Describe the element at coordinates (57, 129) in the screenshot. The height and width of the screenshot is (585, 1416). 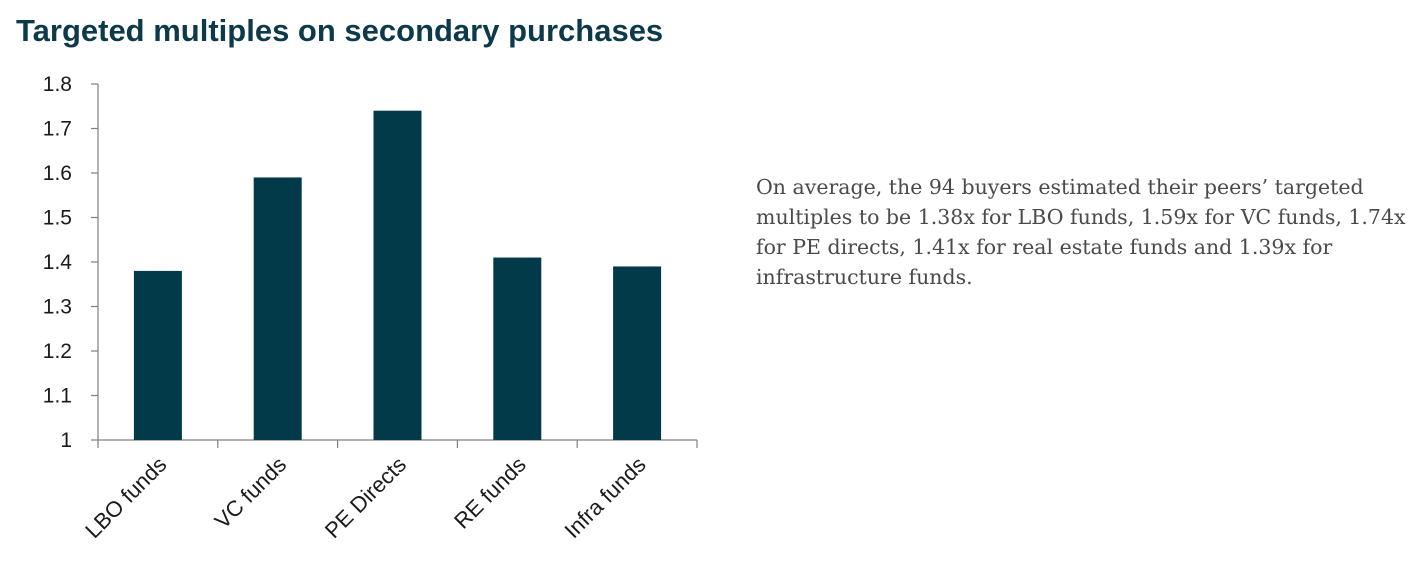
I see `y-tick-label: 1.7` at that location.